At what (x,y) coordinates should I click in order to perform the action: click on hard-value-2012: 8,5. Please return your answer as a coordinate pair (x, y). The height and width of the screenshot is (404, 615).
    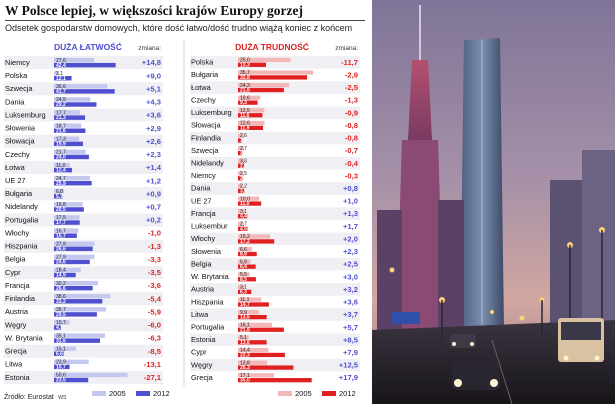
    Looking at the image, I should click on (243, 280).